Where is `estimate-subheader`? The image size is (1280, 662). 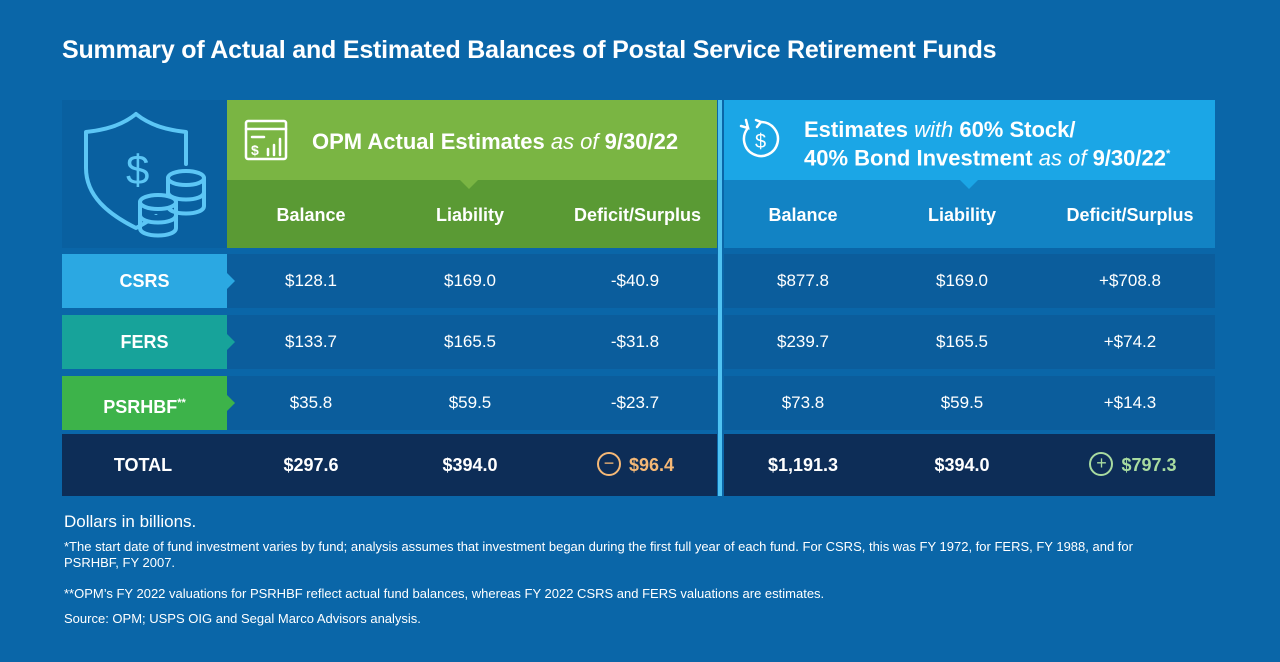 estimate-subheader is located at coordinates (969, 214).